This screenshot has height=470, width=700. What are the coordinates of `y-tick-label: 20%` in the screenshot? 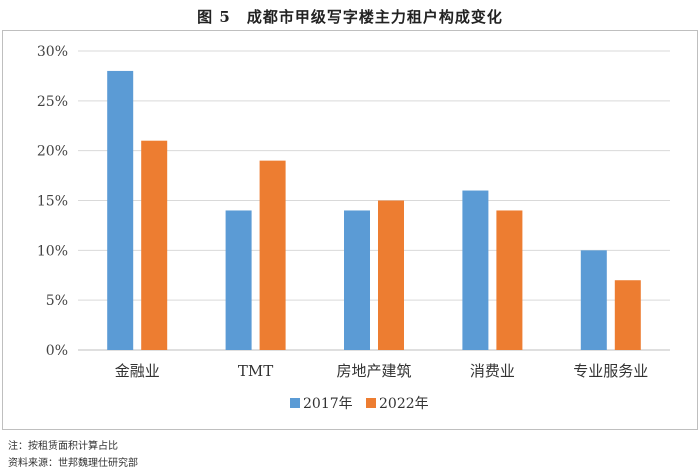 It's located at (52, 152).